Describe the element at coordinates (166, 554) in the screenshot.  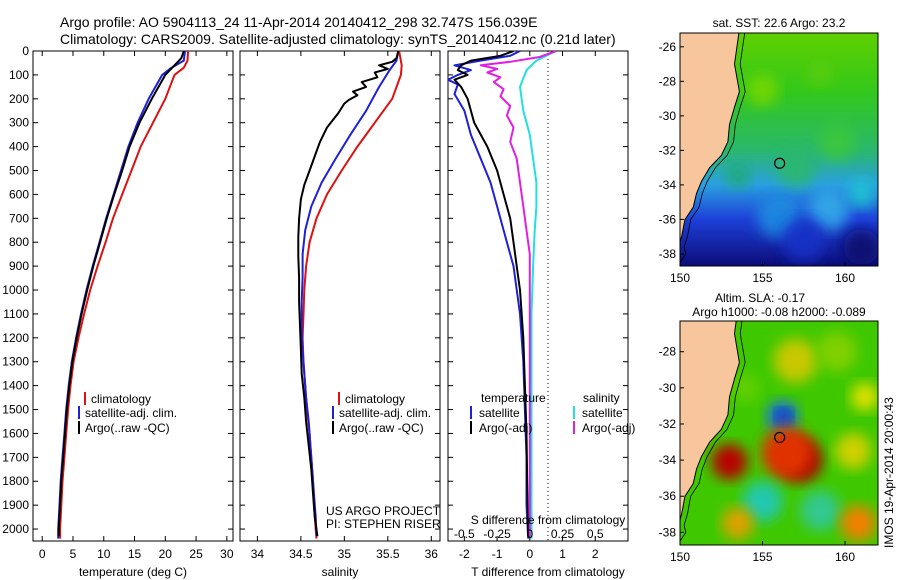
I see `x-tick-label: 20` at that location.